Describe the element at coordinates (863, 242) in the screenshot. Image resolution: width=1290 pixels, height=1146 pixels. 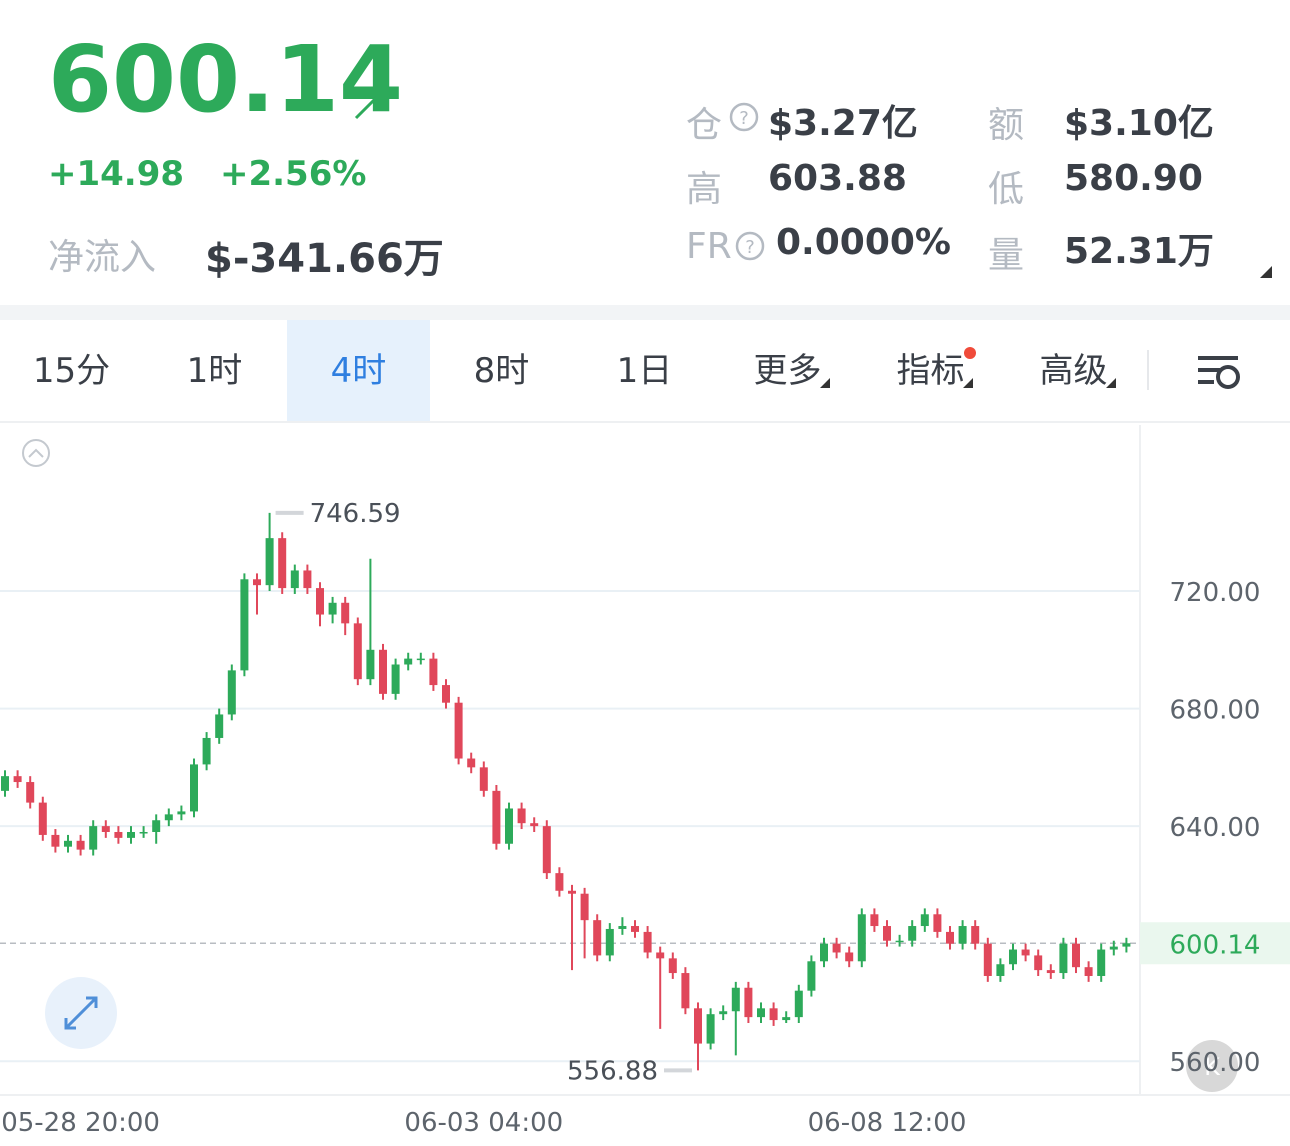
I see `stat-value: 0.0000%` at that location.